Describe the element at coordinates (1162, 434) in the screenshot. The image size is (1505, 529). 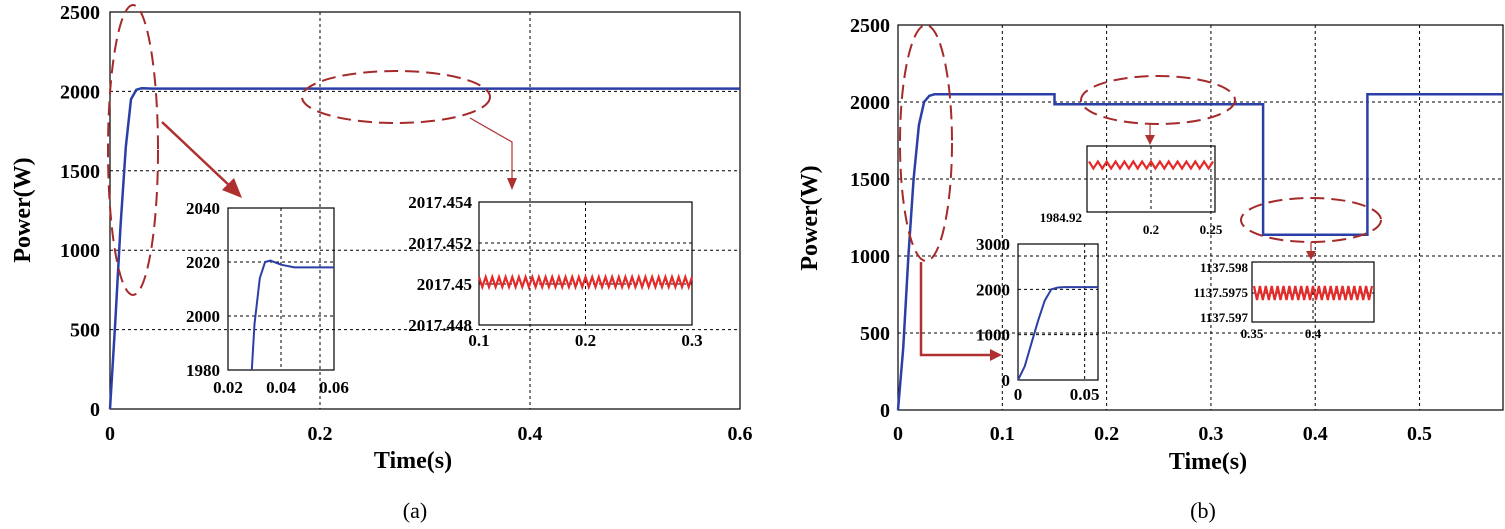
I see `panel-b-x-ticks: 0 0.1 0.2 0.3 0.4 0.5` at that location.